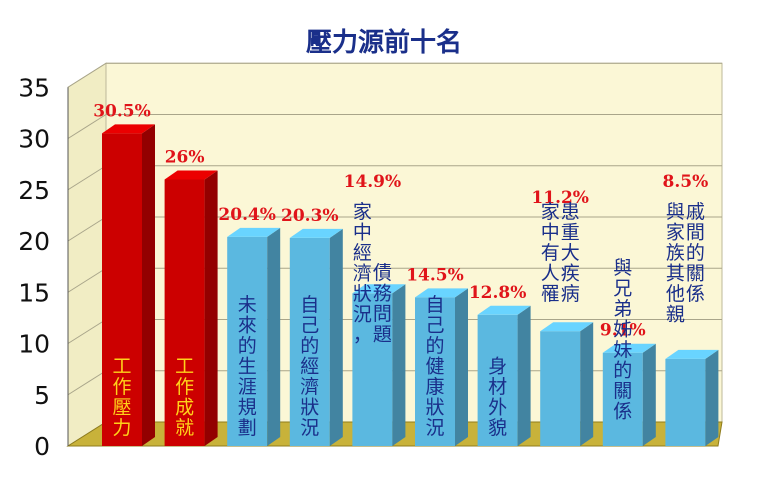 The image size is (768, 494). I want to click on category-label: 自己的經濟狀況, so click(309, 366).